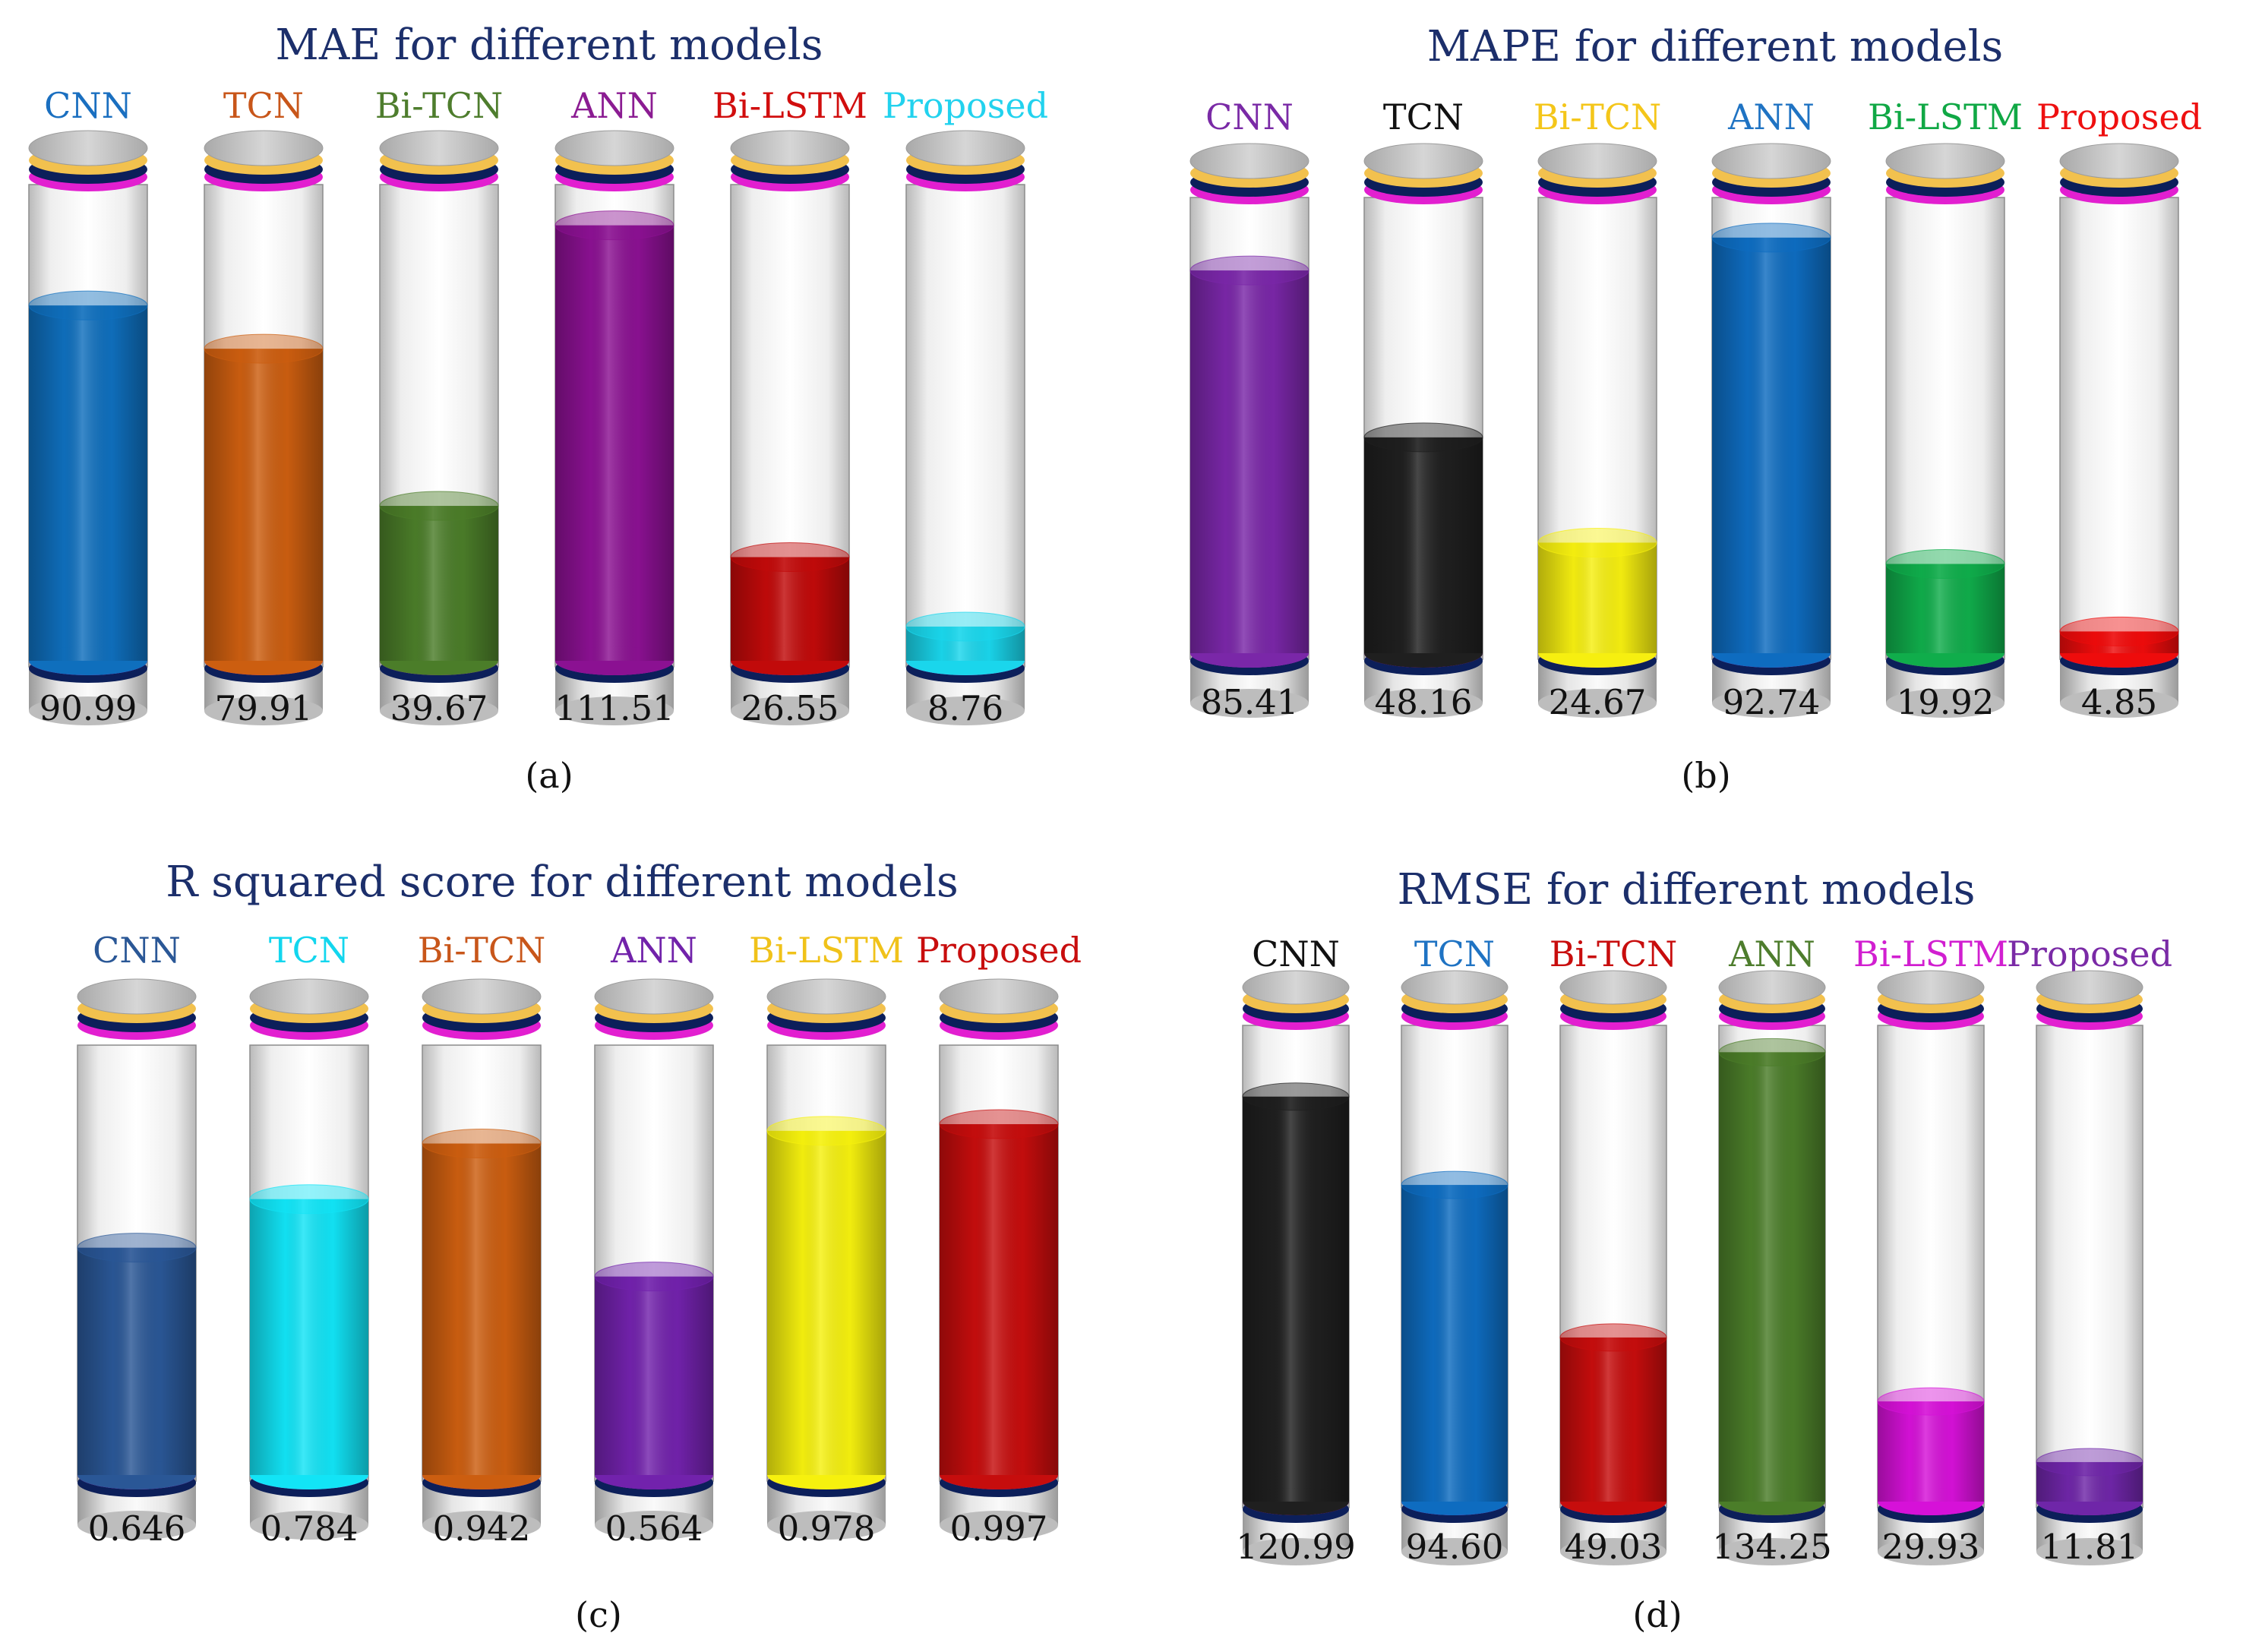 This screenshot has height=1652, width=2243. I want to click on chart-title: R squared score for different models, so click(562, 882).